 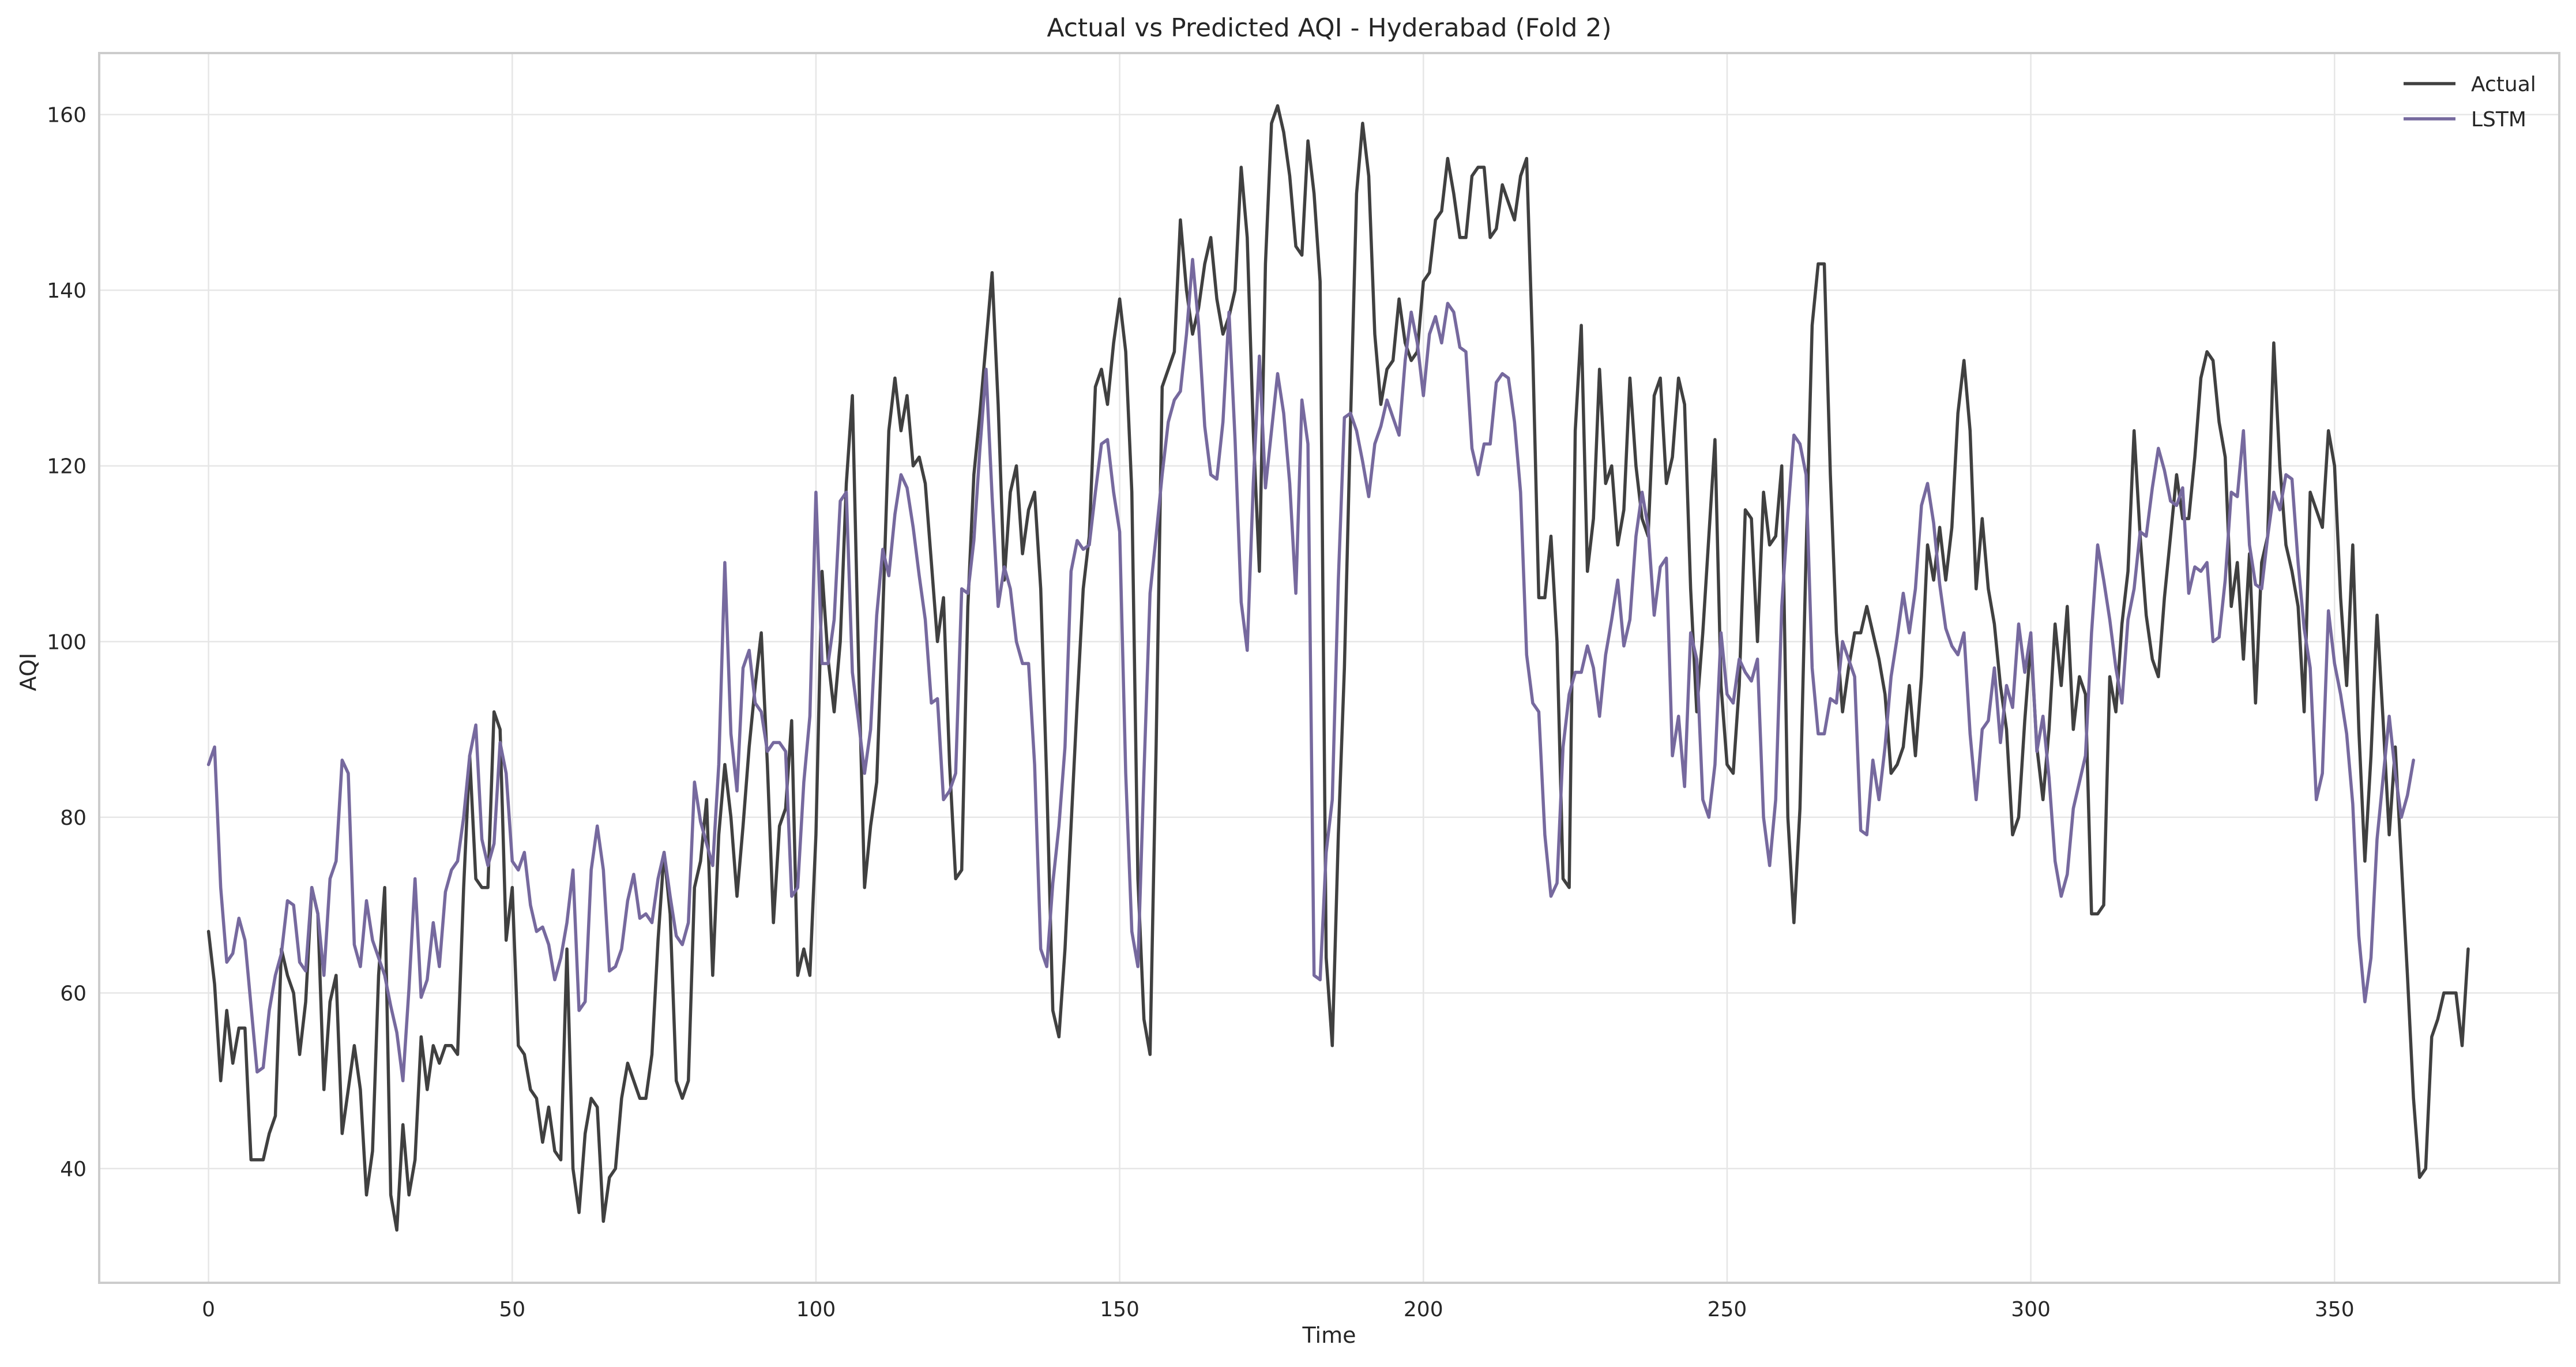 I want to click on x-tick-label: 200, so click(x=1423, y=1309).